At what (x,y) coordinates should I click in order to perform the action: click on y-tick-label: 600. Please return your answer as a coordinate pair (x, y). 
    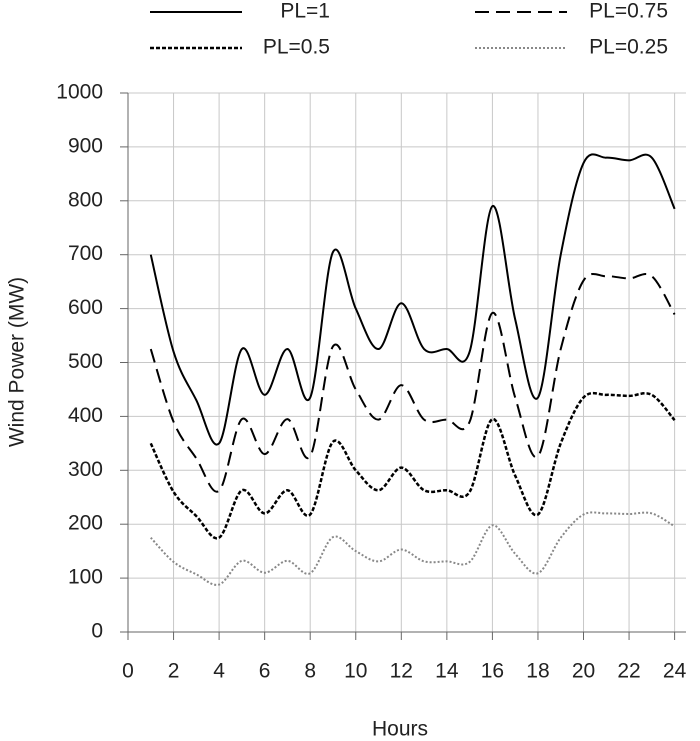
    Looking at the image, I should click on (85, 307).